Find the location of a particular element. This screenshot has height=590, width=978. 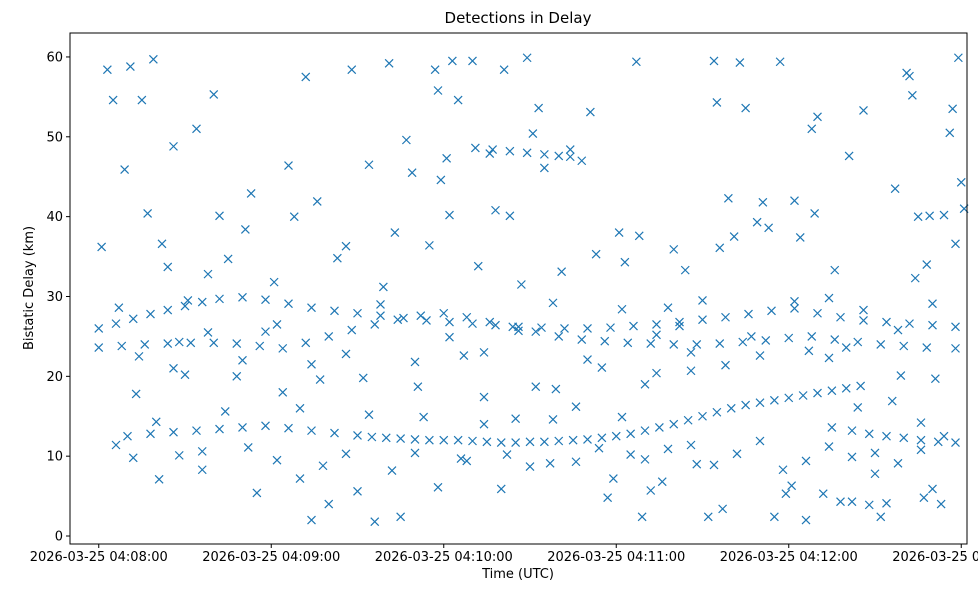

y-axis: 0 10 20 30 40 50 60 is located at coordinates (58, 297).